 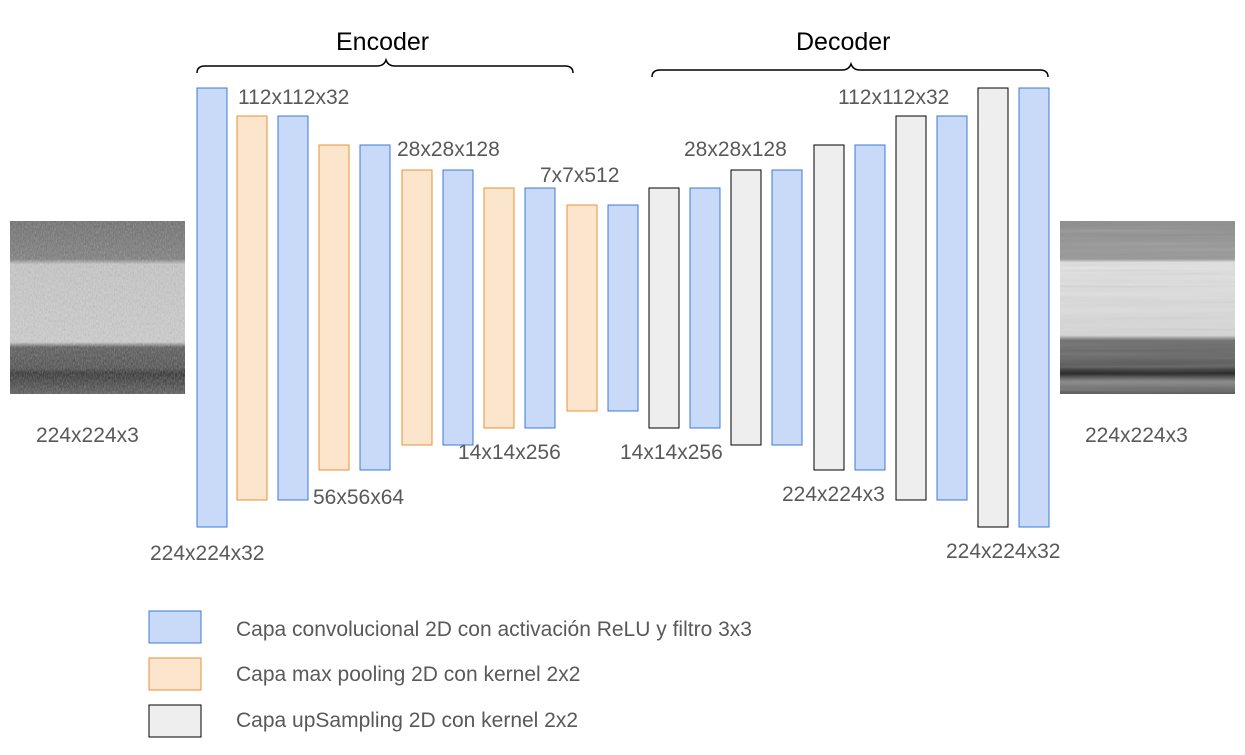 What do you see at coordinates (385, 65) in the screenshot?
I see `encoder-brace` at bounding box center [385, 65].